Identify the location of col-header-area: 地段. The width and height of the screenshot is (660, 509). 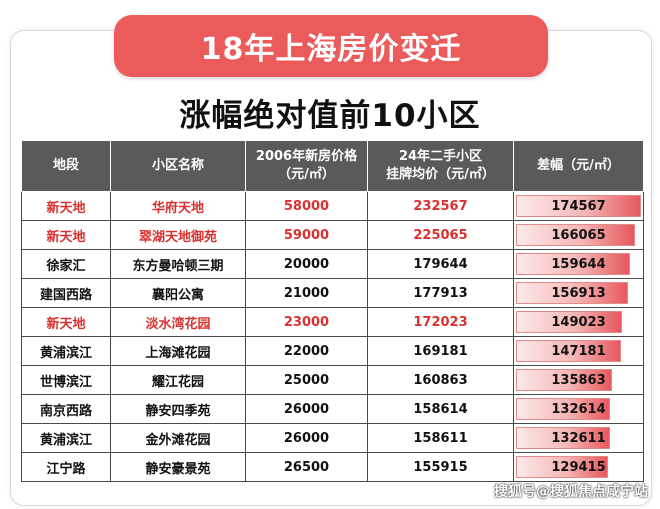
(66, 166).